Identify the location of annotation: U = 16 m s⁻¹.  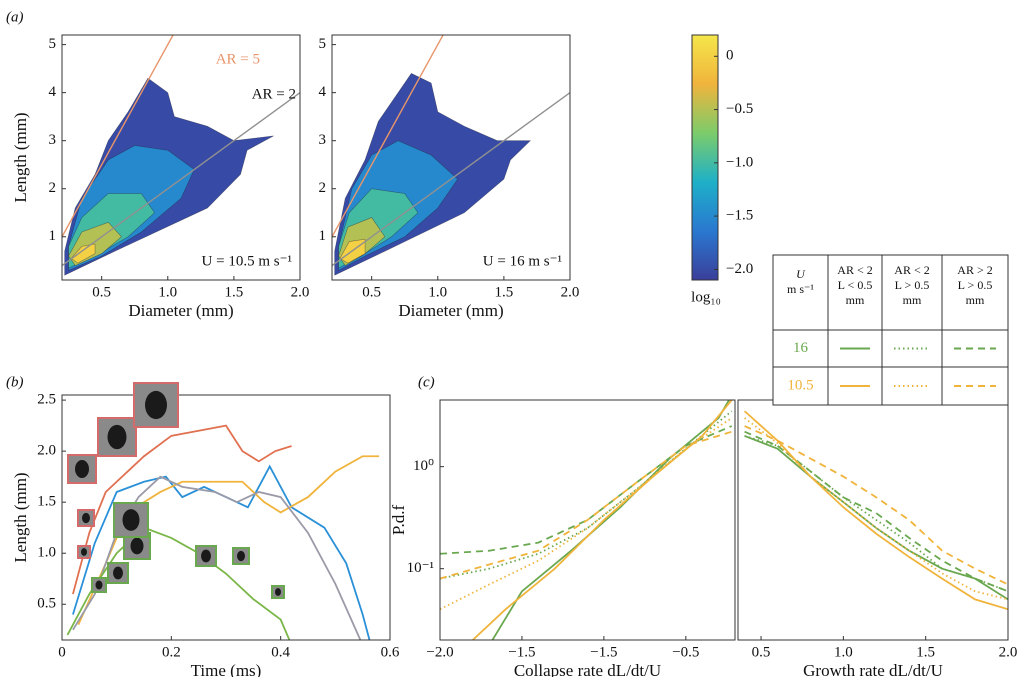
(522, 261).